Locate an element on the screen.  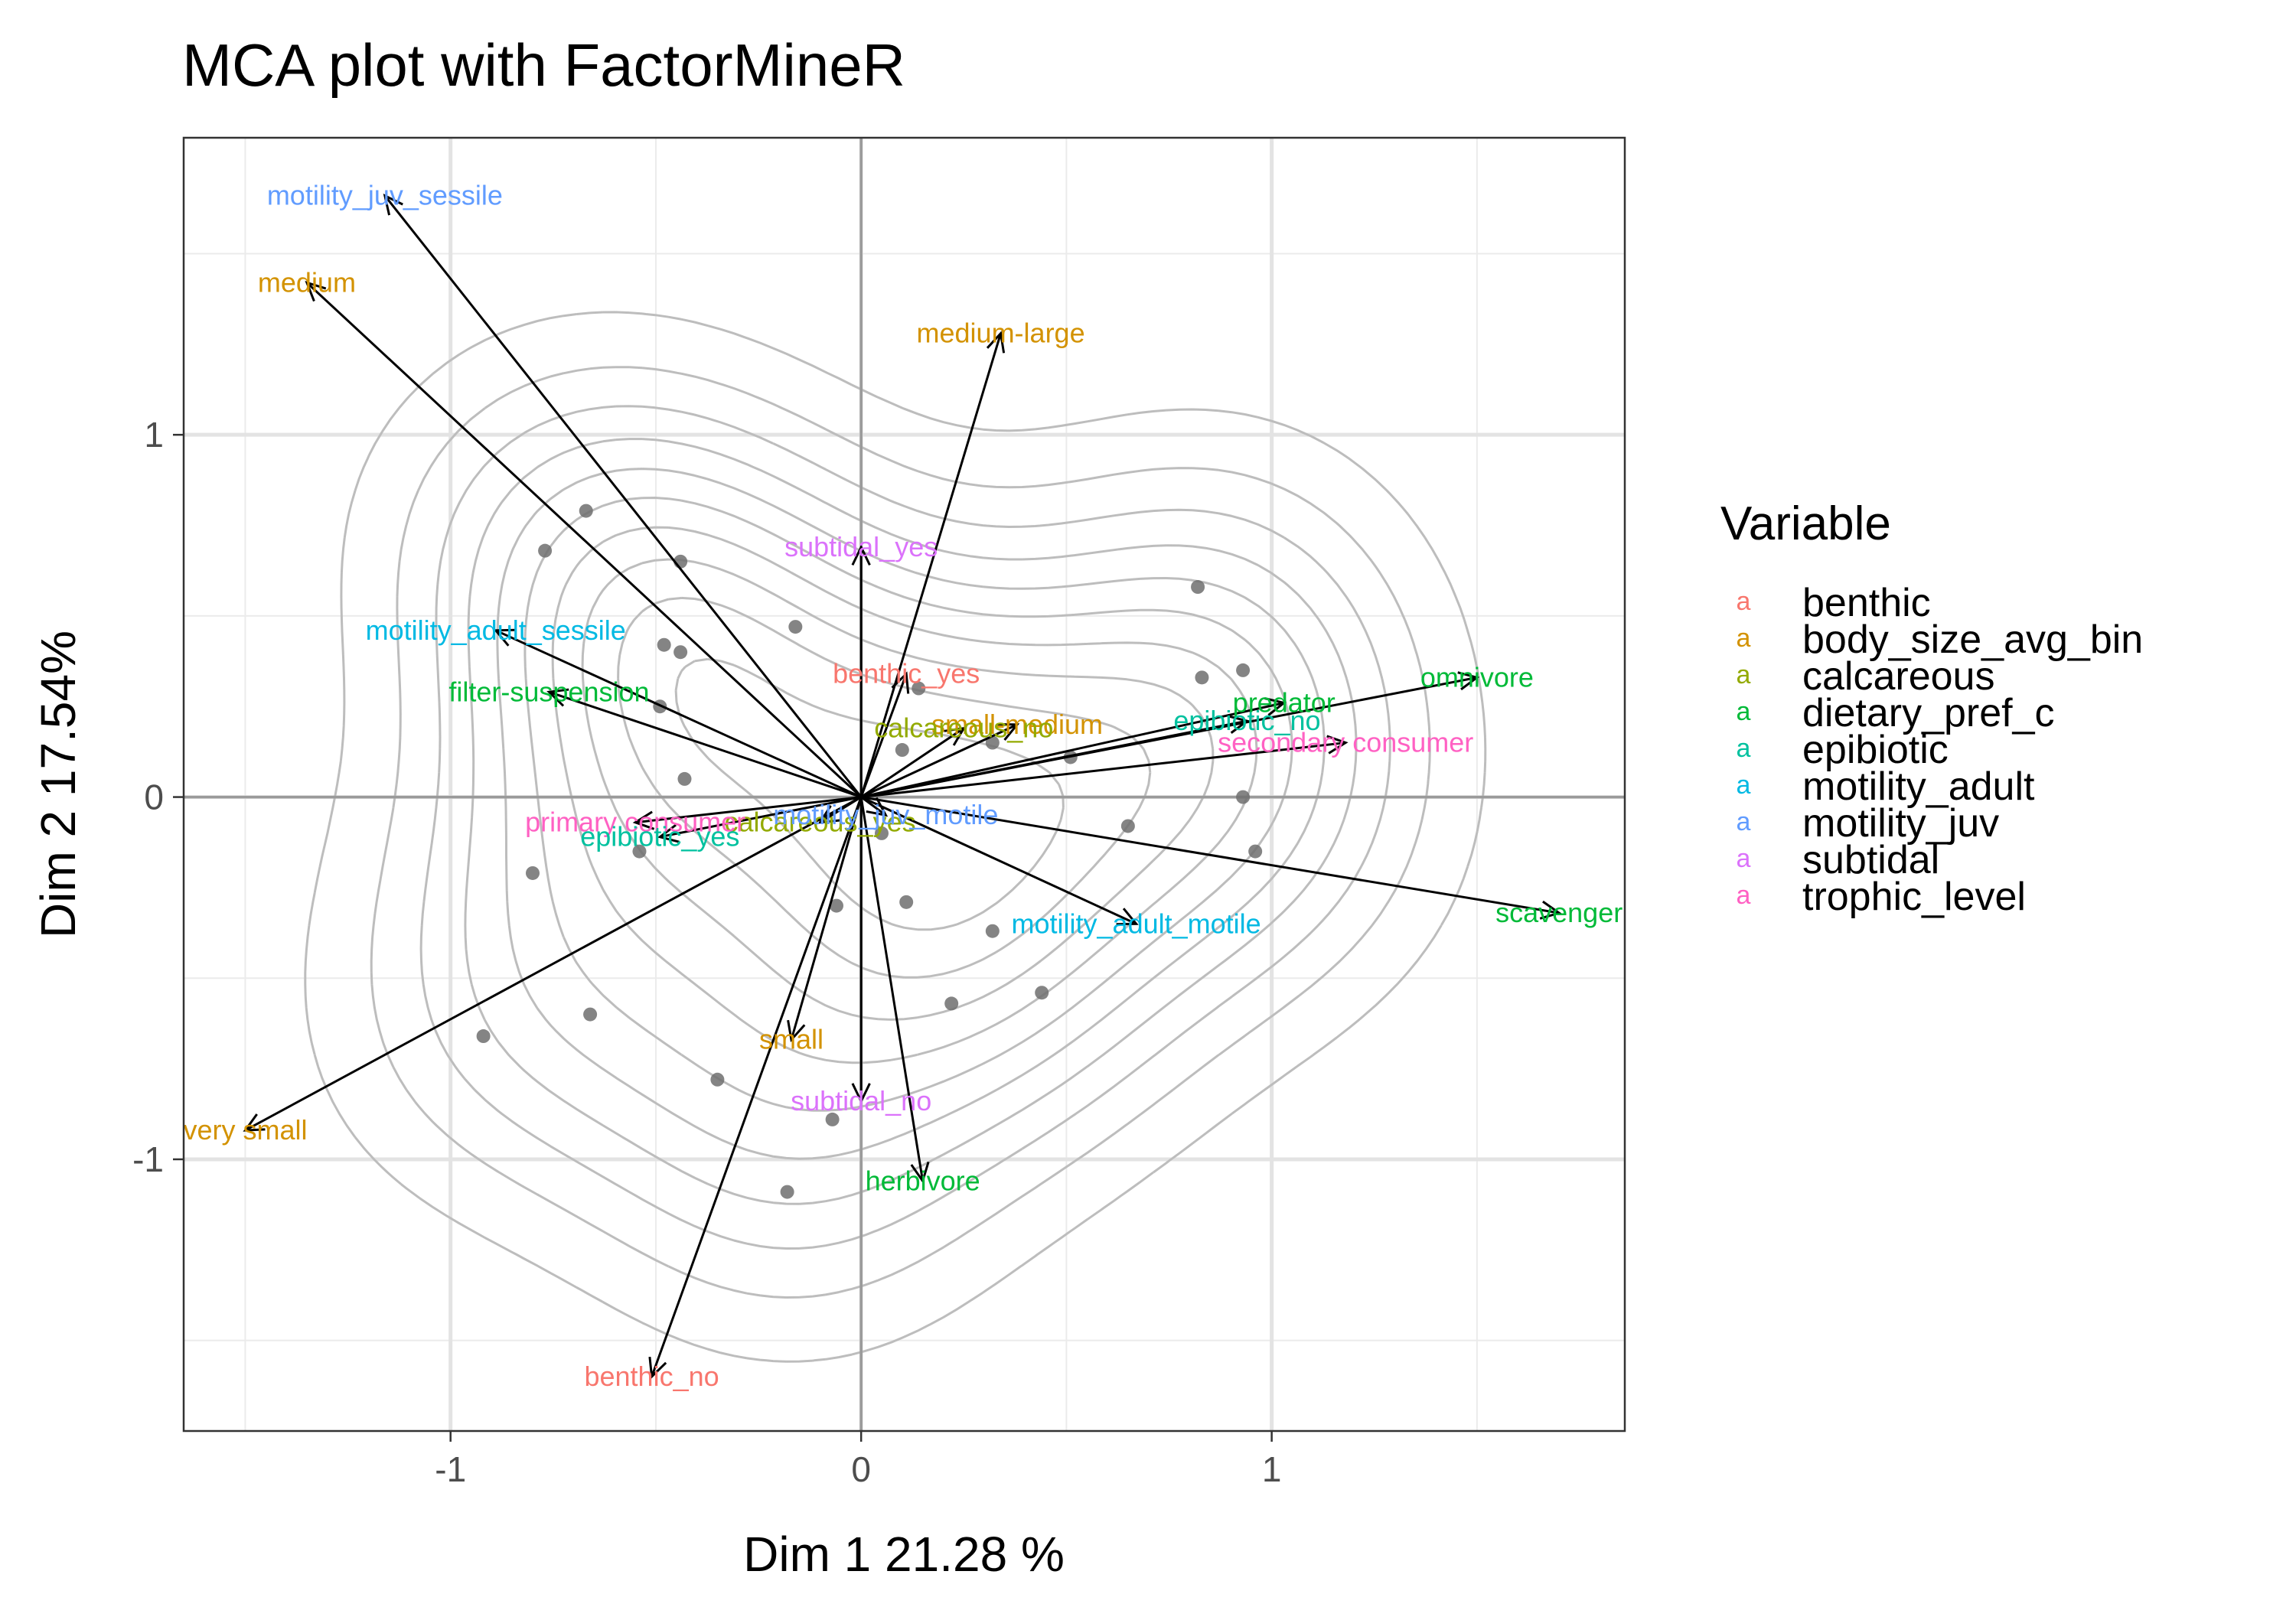
legend-label: calcareous is located at coordinates (1898, 676).